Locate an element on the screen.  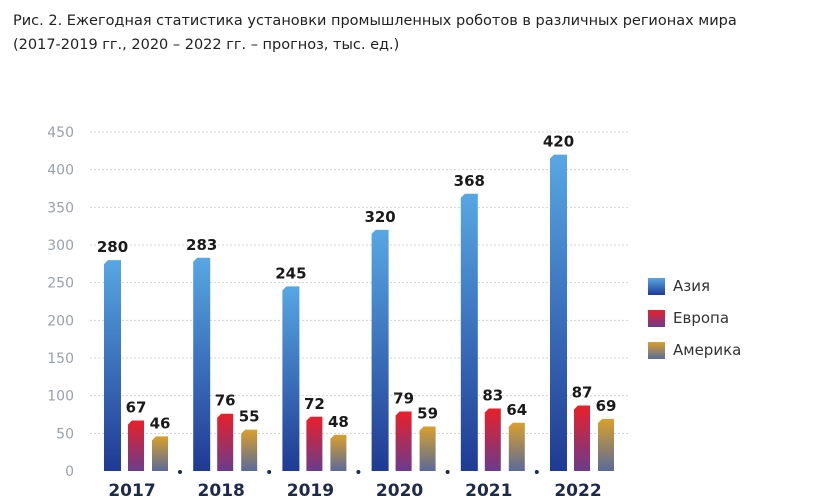
legend-label-asia: Азия is located at coordinates (692, 286).